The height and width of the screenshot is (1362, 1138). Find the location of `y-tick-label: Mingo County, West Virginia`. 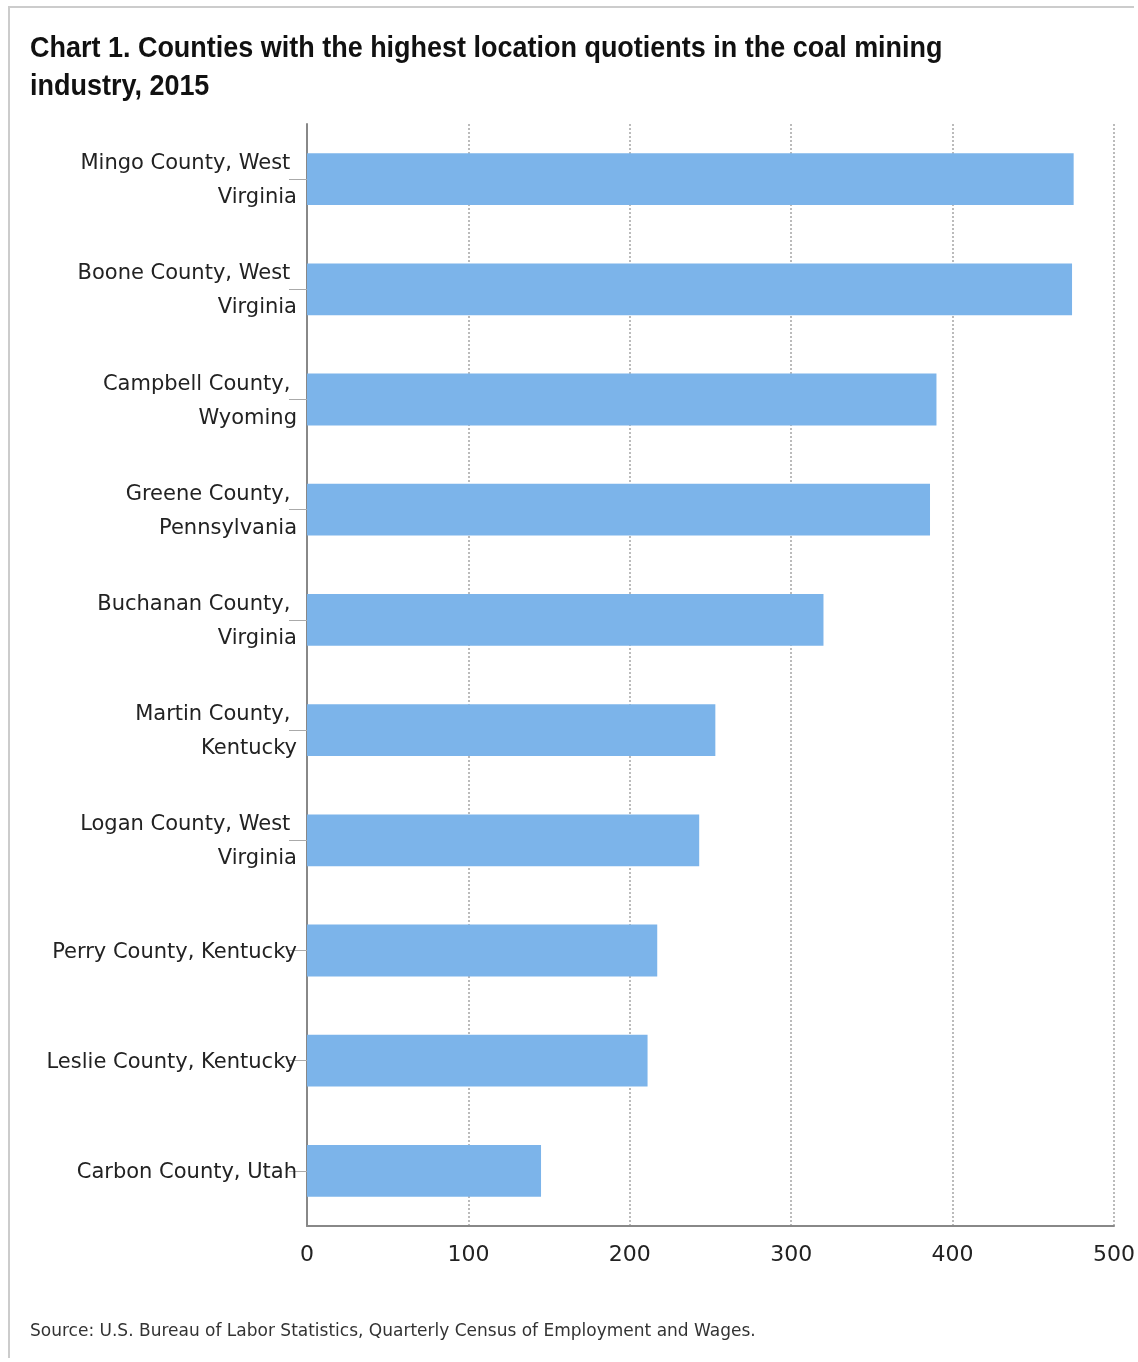

y-tick-label: Mingo County, West Virginia is located at coordinates (188, 179).